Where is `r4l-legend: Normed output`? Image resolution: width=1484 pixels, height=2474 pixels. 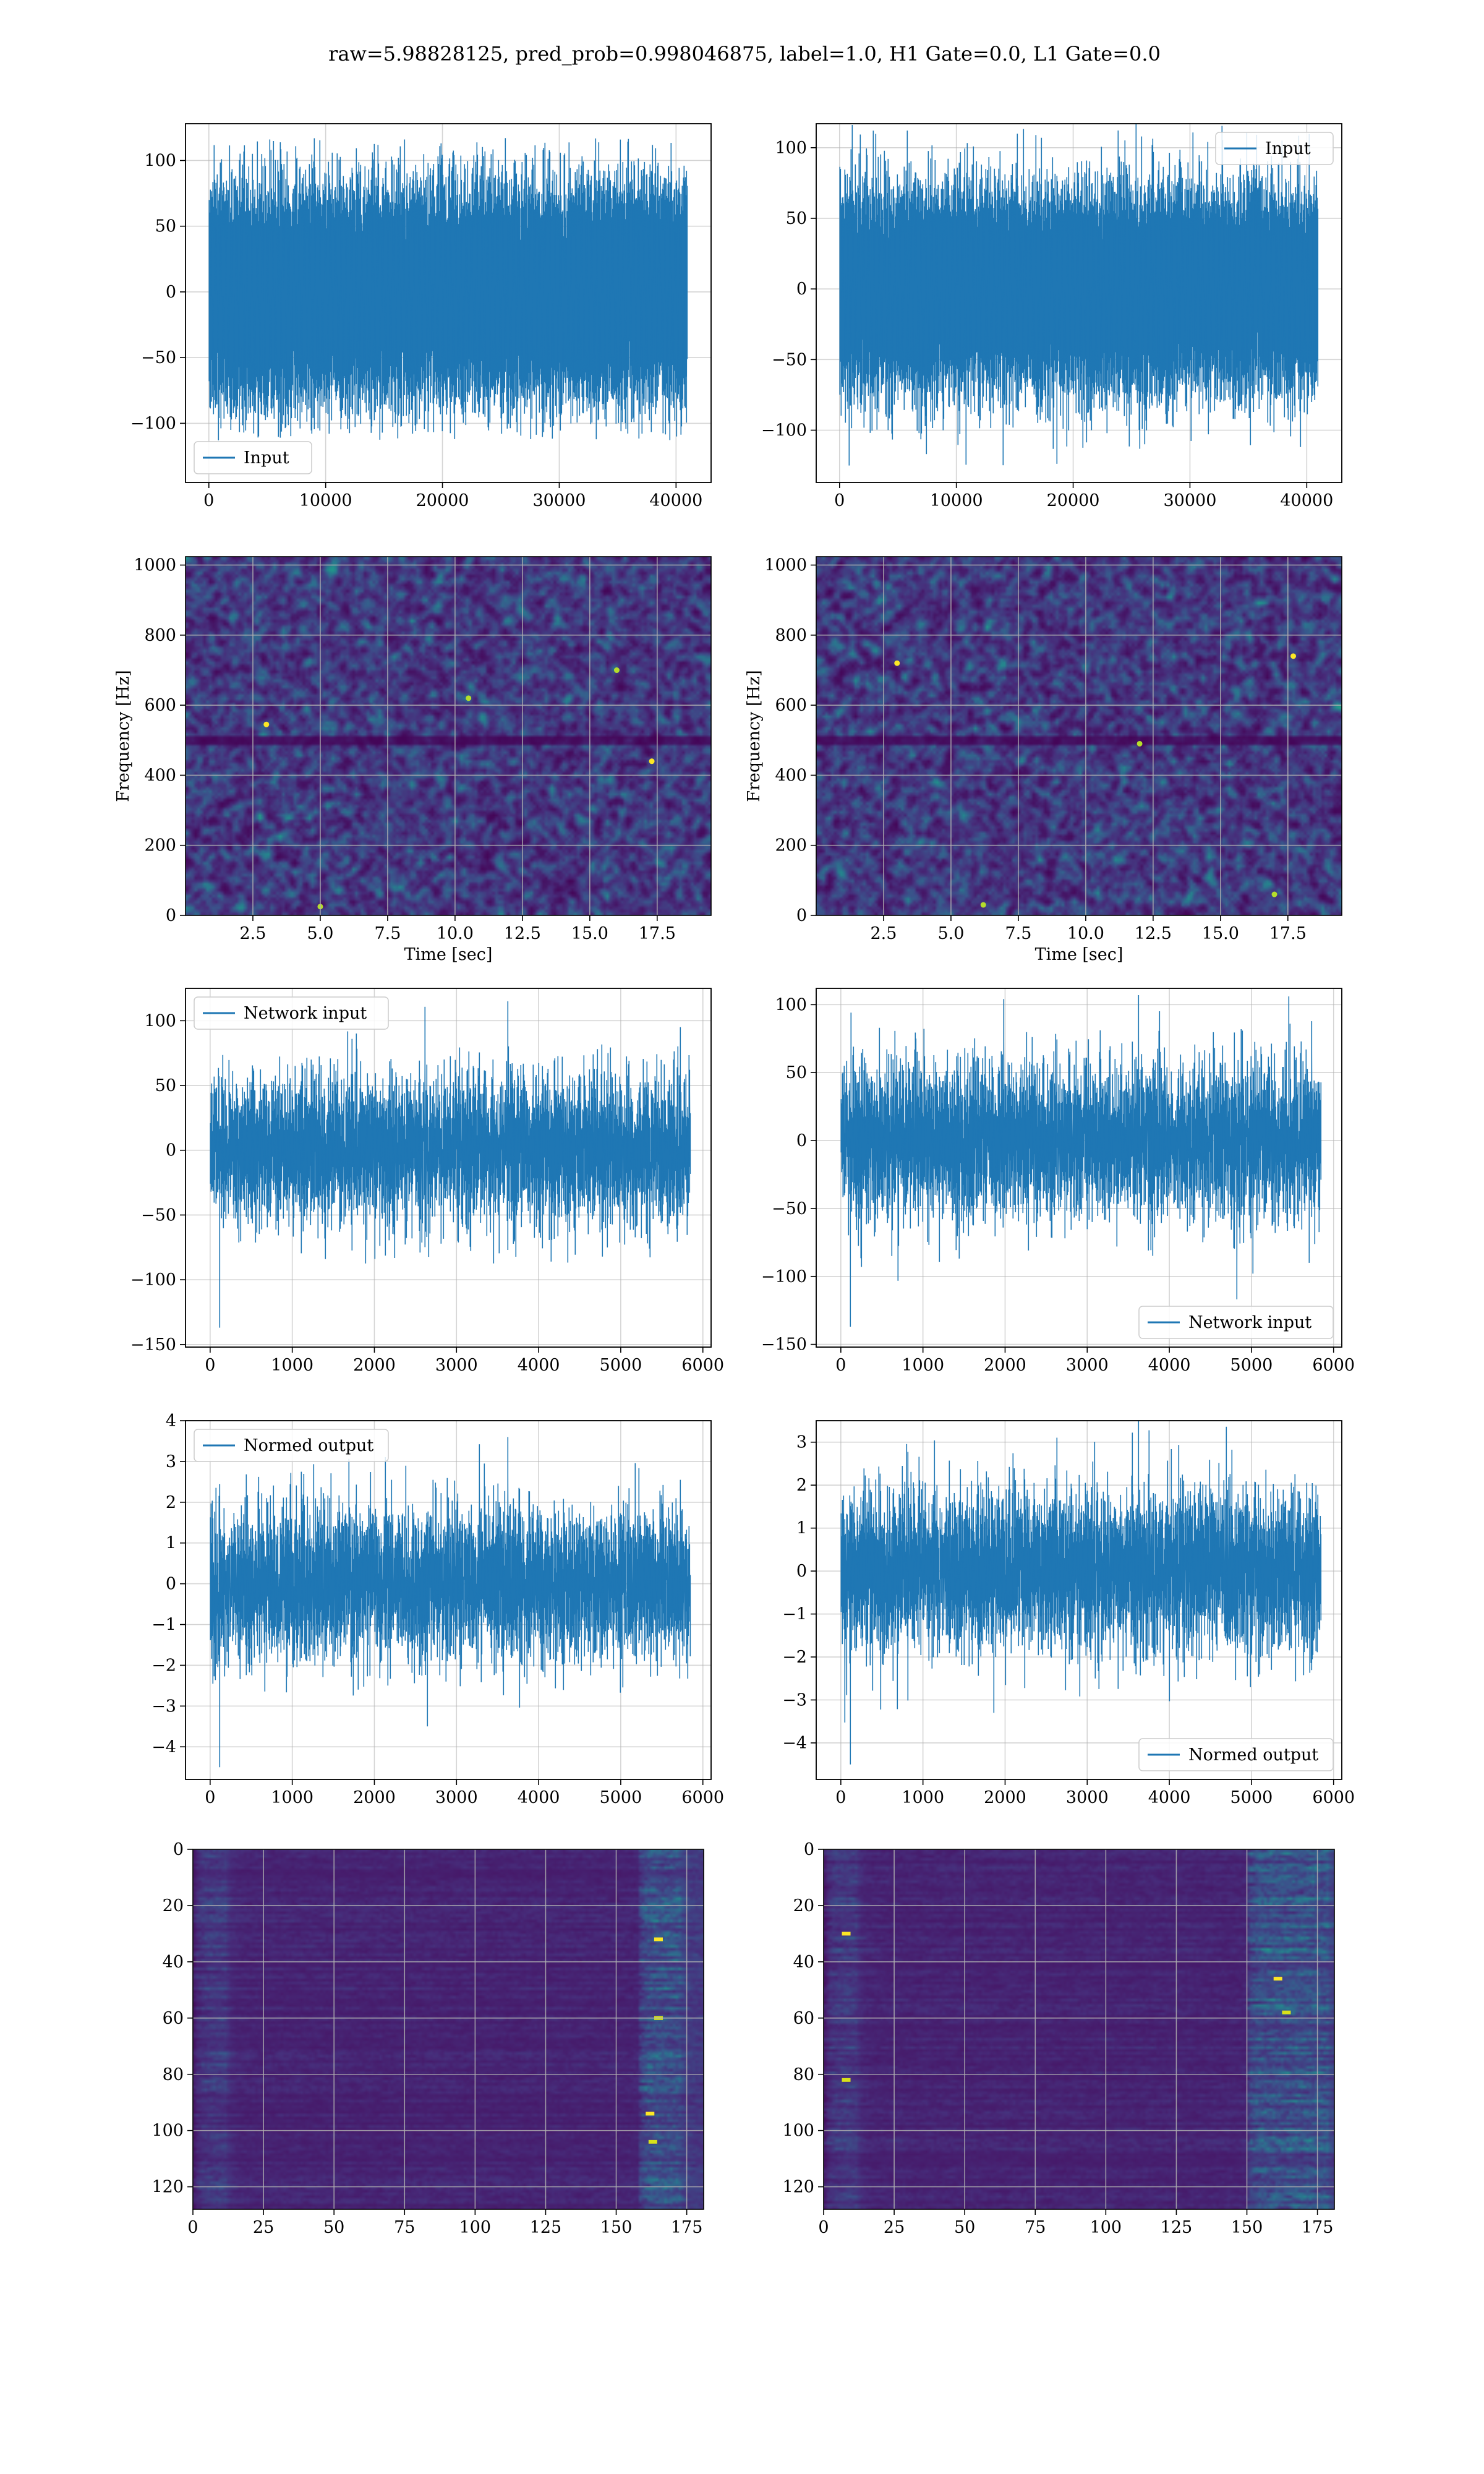
r4l-legend: Normed output is located at coordinates (291, 1445).